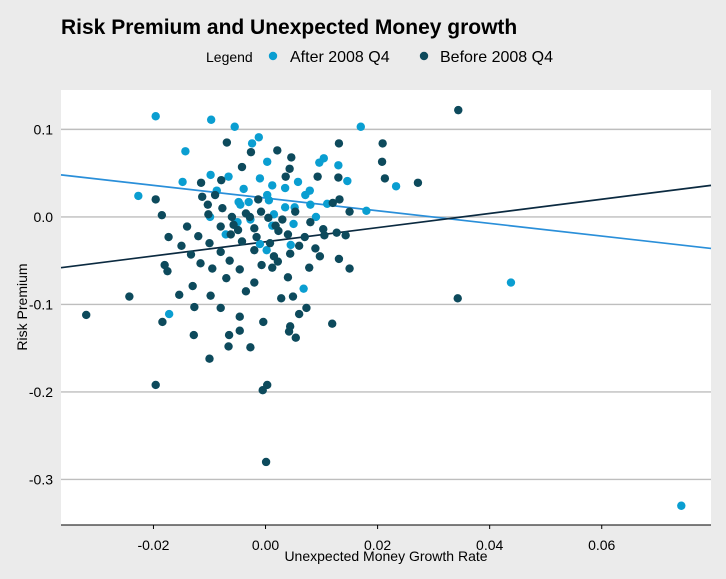 The image size is (726, 579). Describe the element at coordinates (44, 217) in the screenshot. I see `y-tick-label: 0.0` at that location.